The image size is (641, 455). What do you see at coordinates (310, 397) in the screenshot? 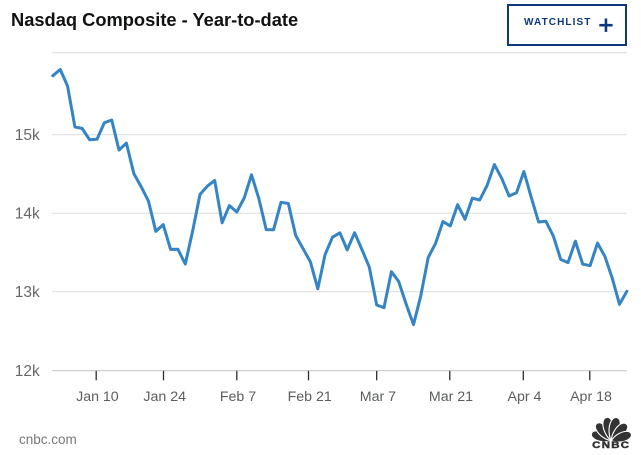
I see `svg-text: Feb 21` at bounding box center [310, 397].